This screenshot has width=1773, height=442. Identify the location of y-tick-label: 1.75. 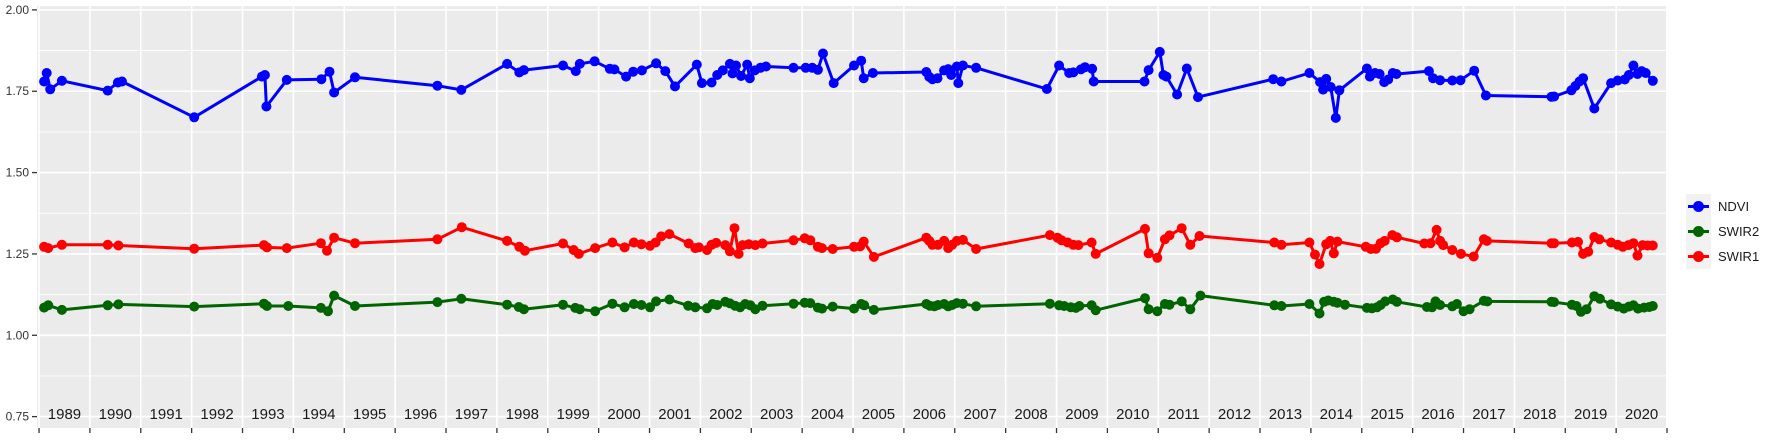
(18, 91).